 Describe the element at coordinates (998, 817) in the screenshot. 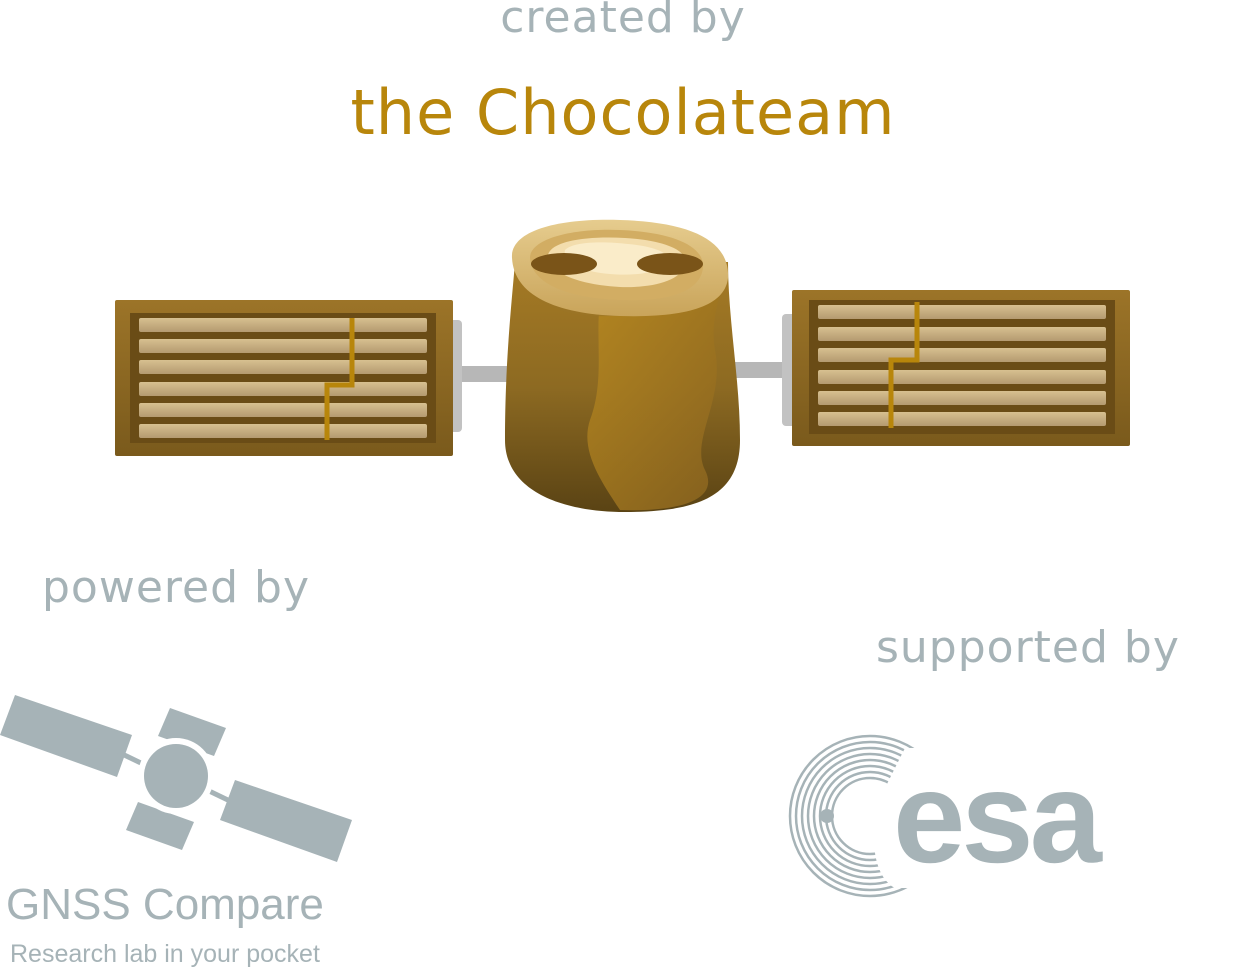

I see `esa-logo-text: esa` at that location.